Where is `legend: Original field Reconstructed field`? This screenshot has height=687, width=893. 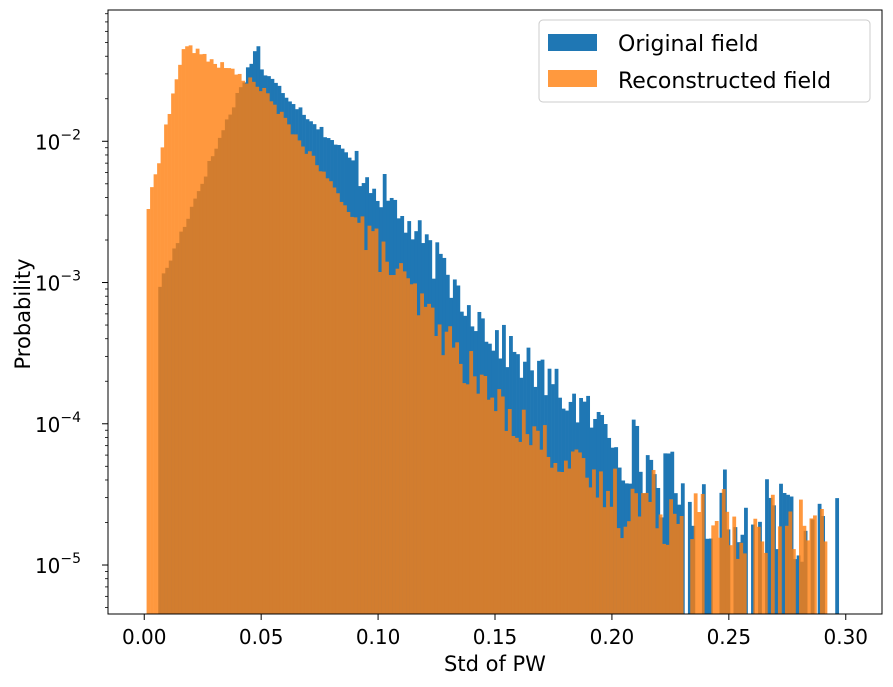 legend: Original field Reconstructed field is located at coordinates (704, 61).